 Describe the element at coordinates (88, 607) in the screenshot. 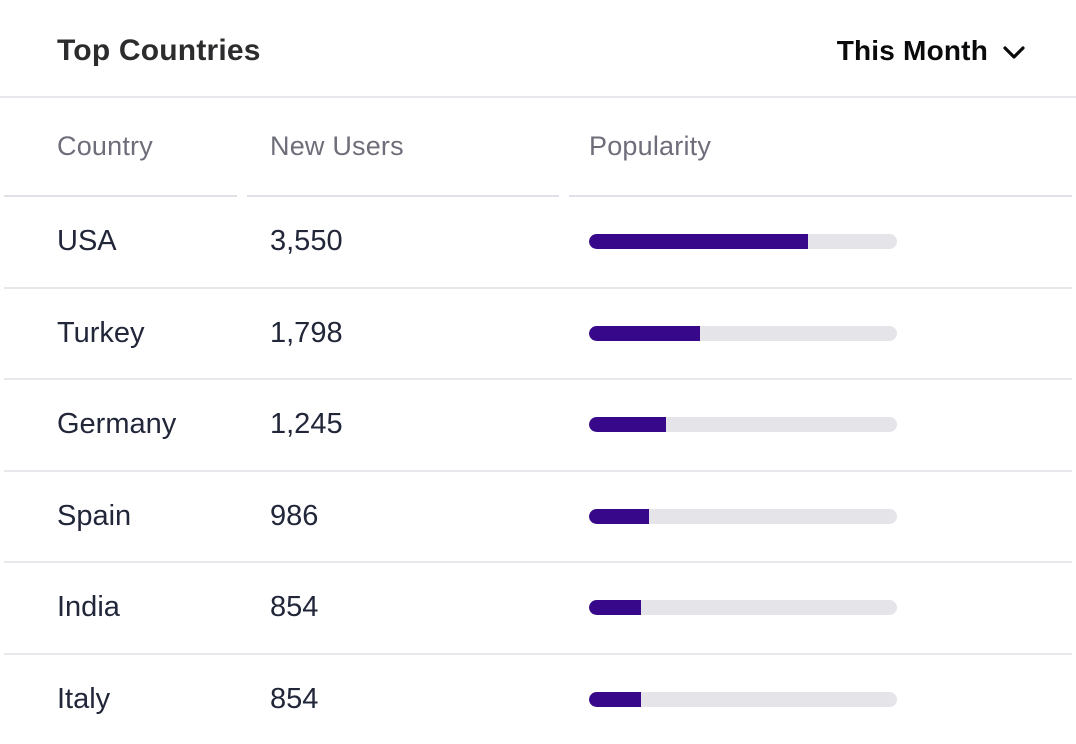

I see `country-cell: India` at that location.